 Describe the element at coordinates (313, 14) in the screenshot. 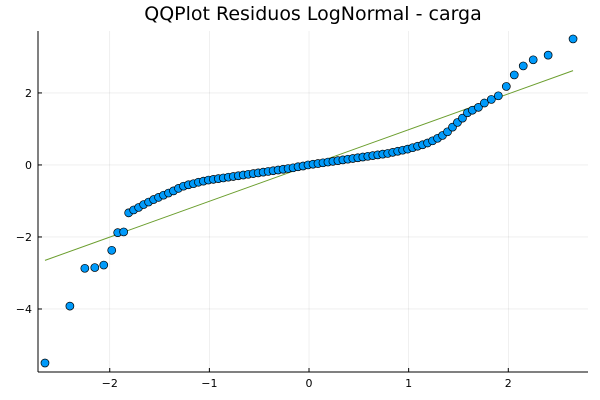

I see `chart-title: QQPlot Residuos LogNormal - carga` at that location.